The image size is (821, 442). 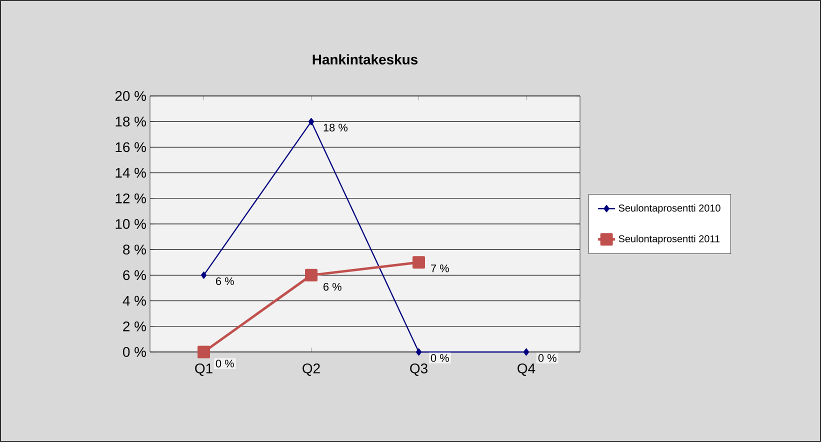 What do you see at coordinates (440, 268) in the screenshot?
I see `data-label: 7 %` at bounding box center [440, 268].